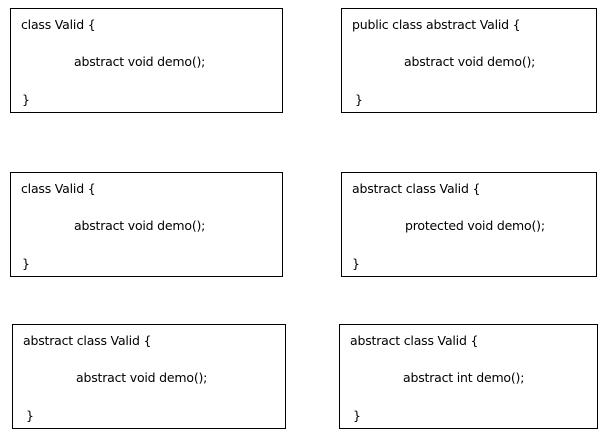 The width and height of the screenshot is (607, 441). What do you see at coordinates (436, 24) in the screenshot?
I see `code-line-class-declaration: public class abstract Valid {` at bounding box center [436, 24].